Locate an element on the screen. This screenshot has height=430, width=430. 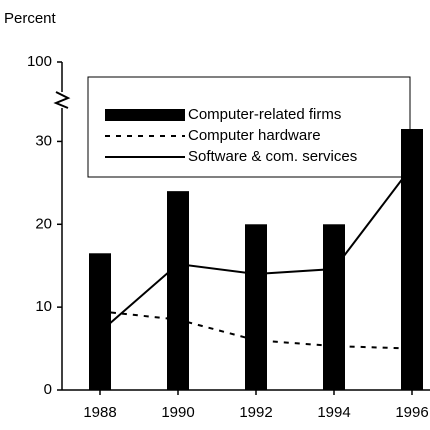
x-tick-label: 1990 is located at coordinates (177, 412).